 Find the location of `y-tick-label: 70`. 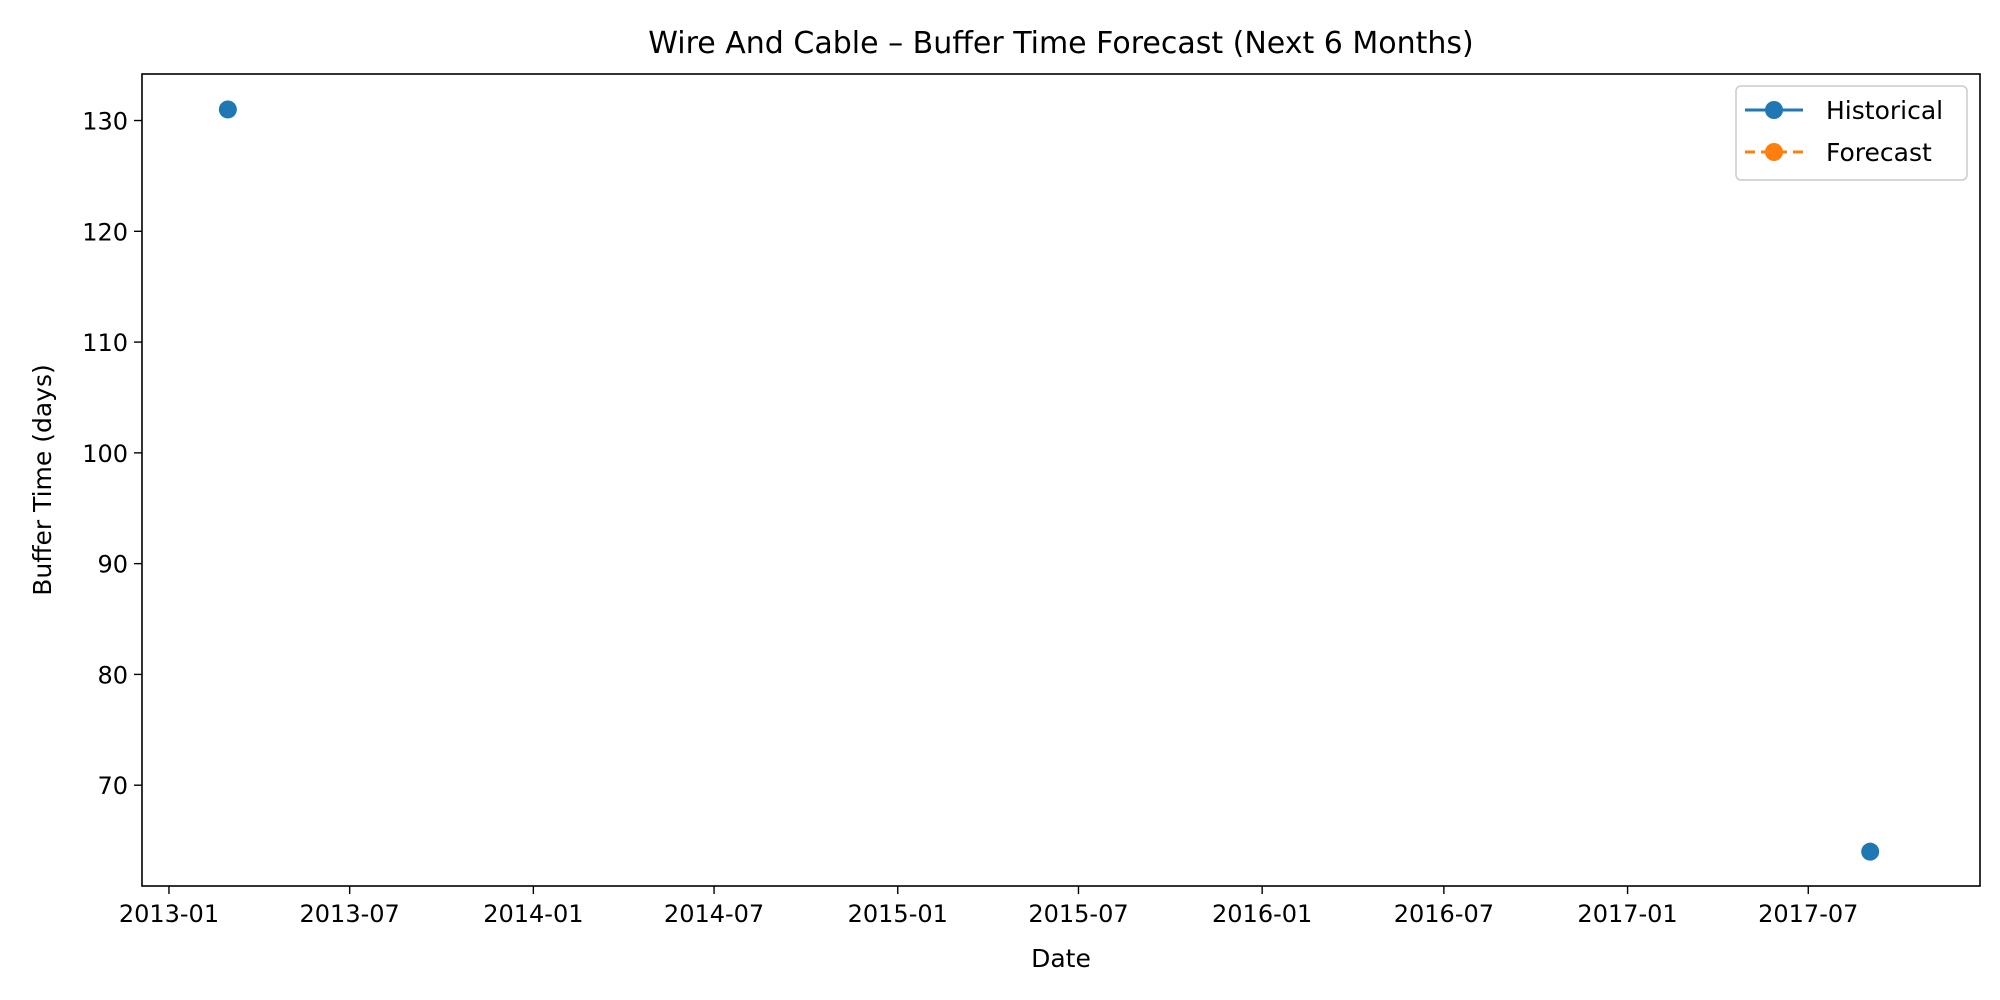

y-tick-label: 70 is located at coordinates (112, 786).